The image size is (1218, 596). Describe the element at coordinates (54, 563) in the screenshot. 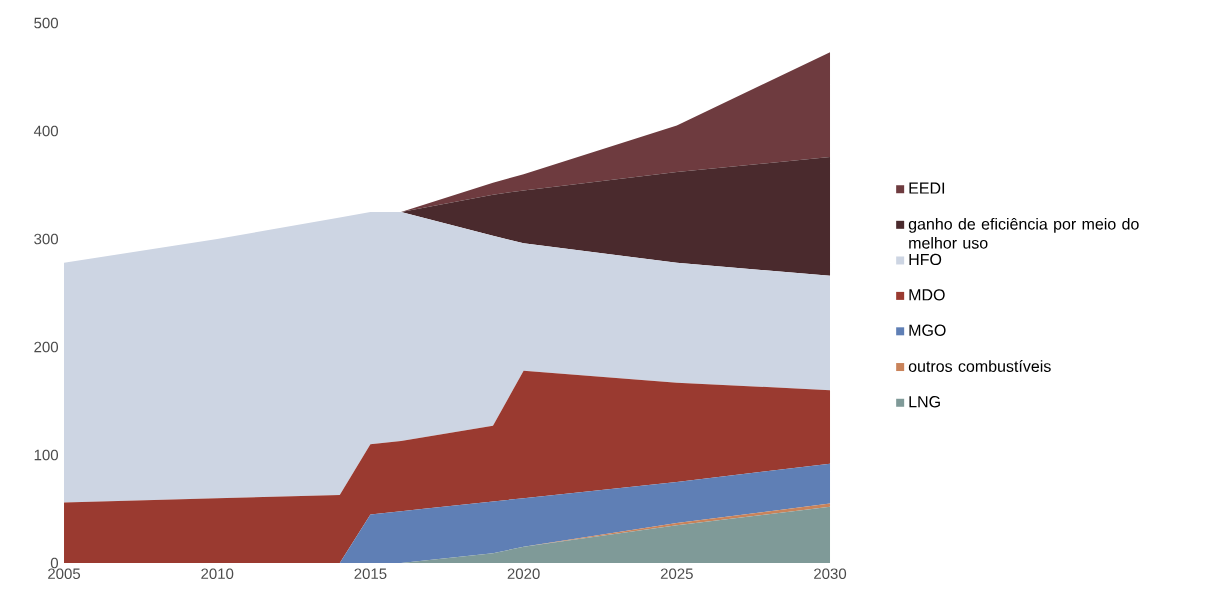

I see `y-tick-label: 0` at that location.